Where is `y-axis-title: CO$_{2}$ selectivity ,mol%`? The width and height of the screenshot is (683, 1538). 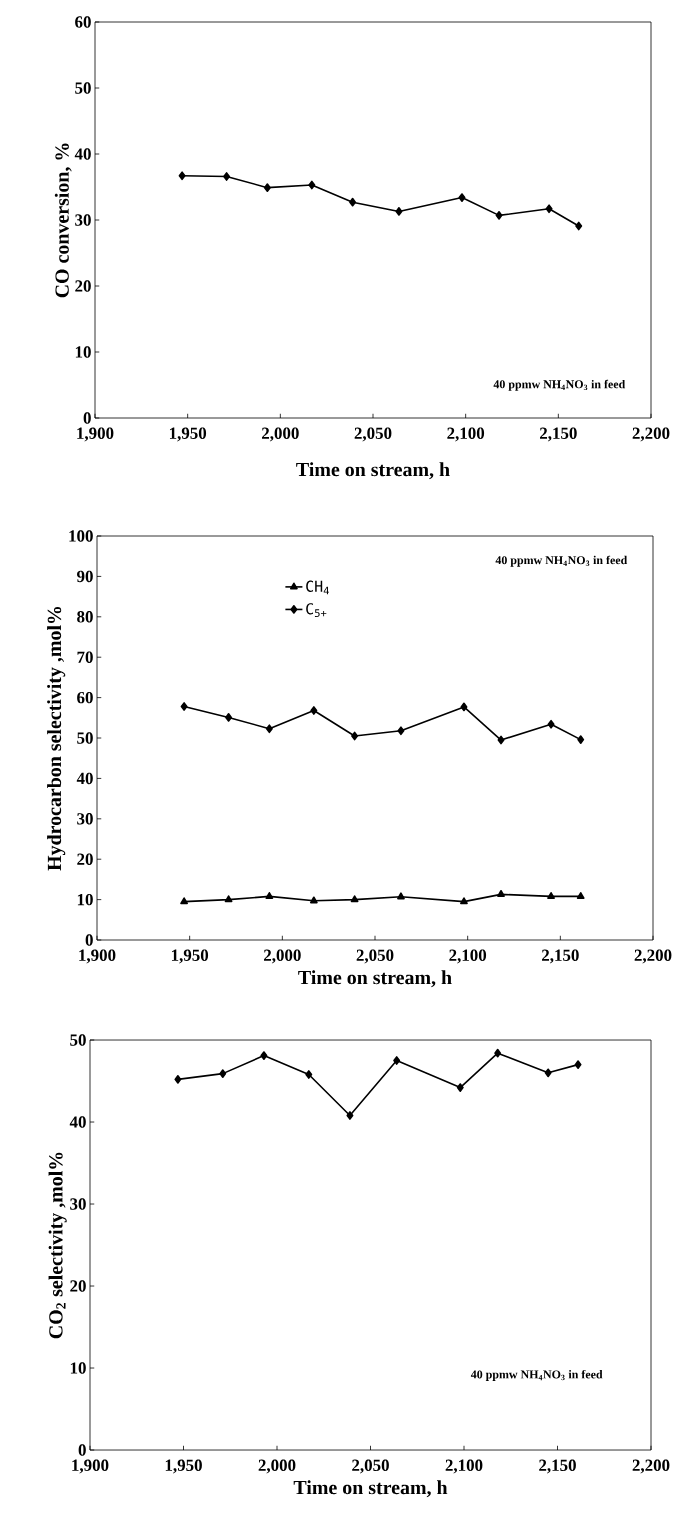 y-axis-title: CO$_{2}$ selectivity ,mol% is located at coordinates (57, 1245).